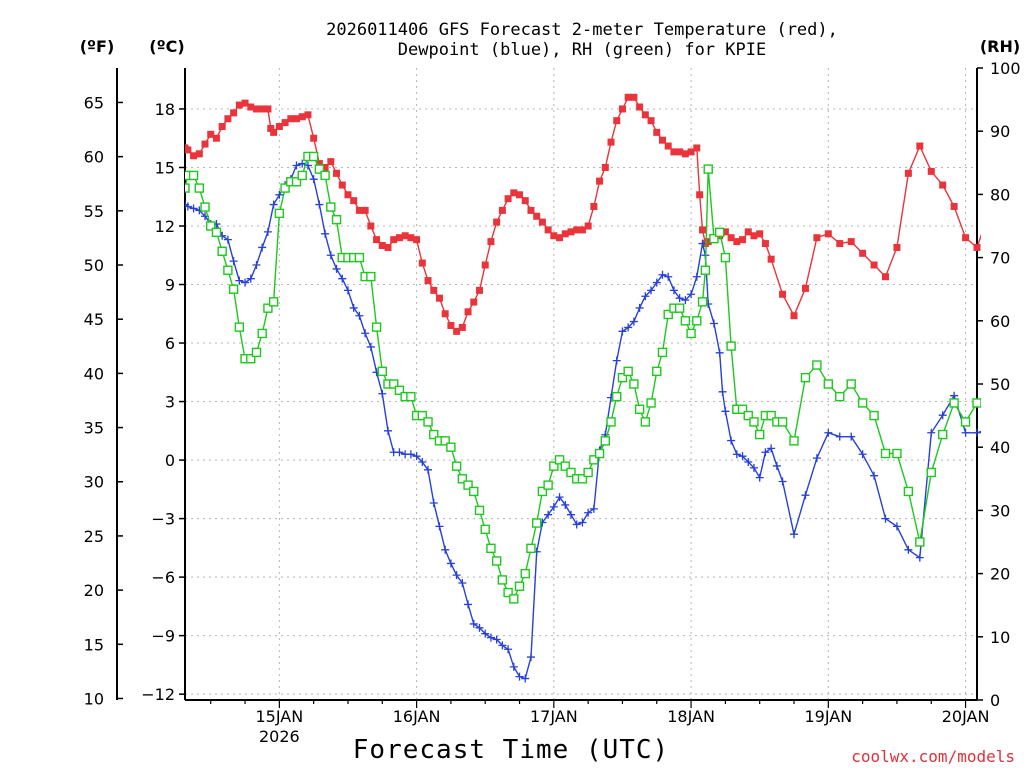 Image resolution: width=1024 pixels, height=768 pixels. Describe the element at coordinates (166, 46) in the screenshot. I see `celsius-unit-label: (ºC)` at that location.